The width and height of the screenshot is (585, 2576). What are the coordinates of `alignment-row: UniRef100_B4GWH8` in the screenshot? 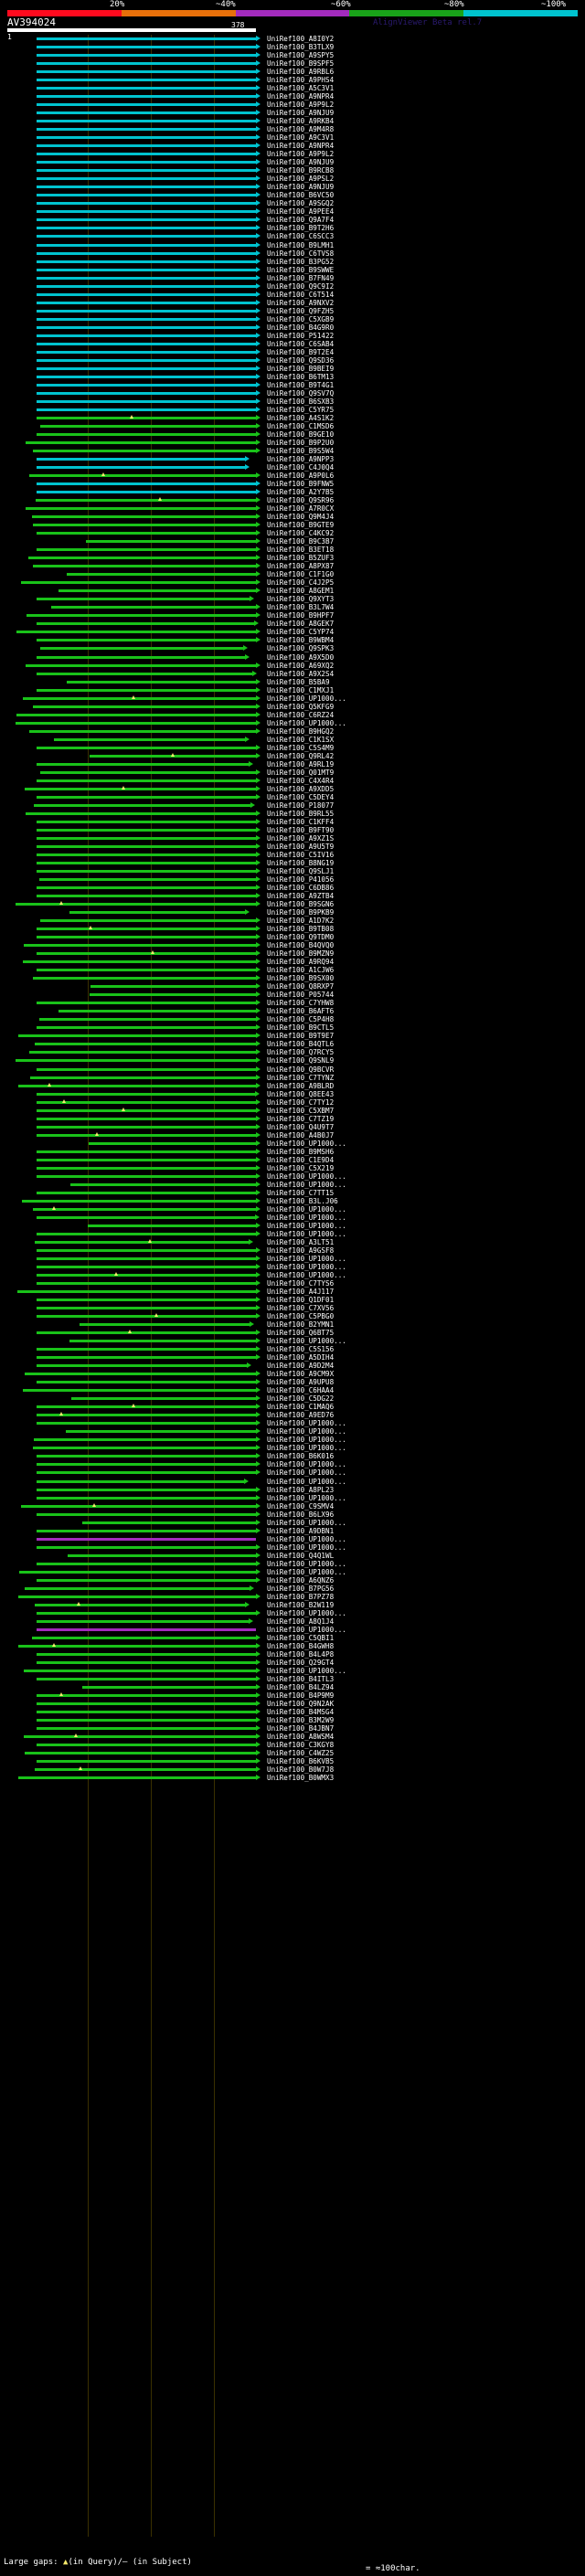 It's located at (293, 1646).